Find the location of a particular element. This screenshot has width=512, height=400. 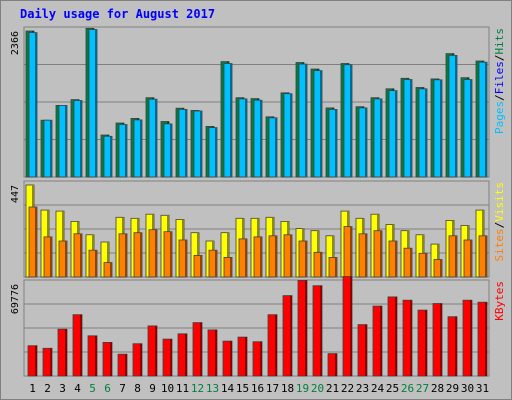

x-tick-label-day-25: 25 is located at coordinates (392, 388).